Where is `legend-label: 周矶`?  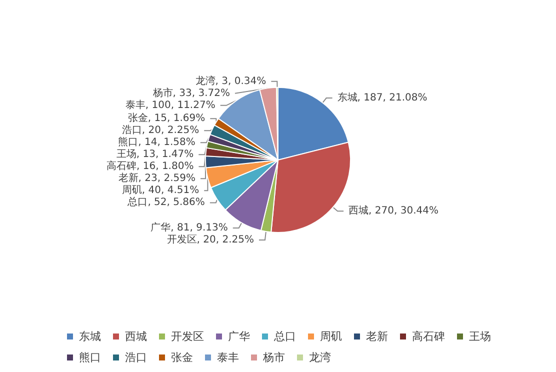
legend-label: 周矶 is located at coordinates (331, 336).